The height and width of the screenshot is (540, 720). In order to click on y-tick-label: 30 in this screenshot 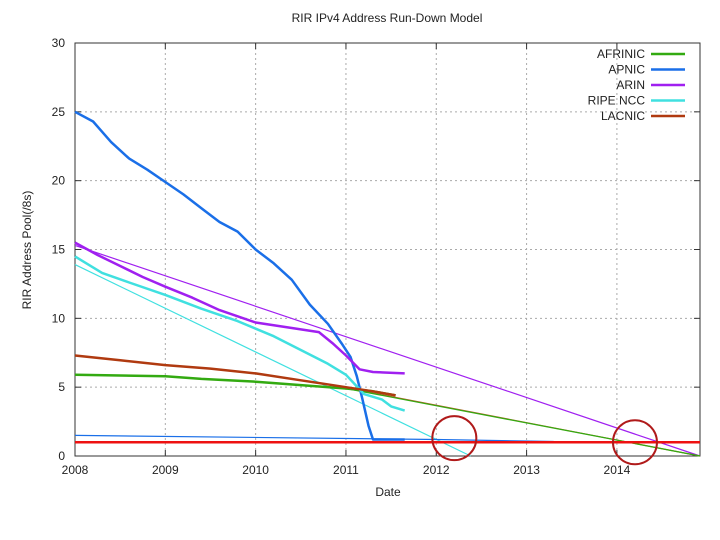, I will do `click(59, 43)`.